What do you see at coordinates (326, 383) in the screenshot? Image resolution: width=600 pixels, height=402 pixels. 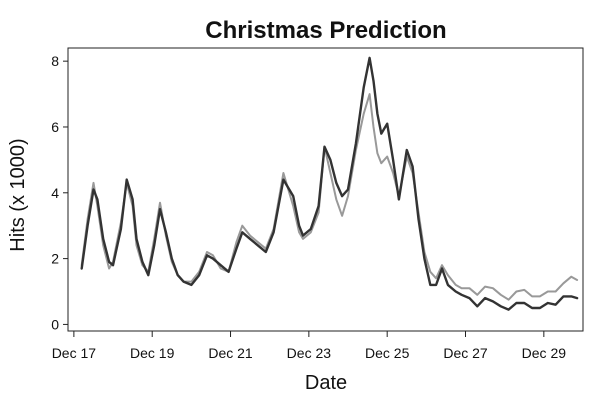 I see `x-axis-label: Date` at bounding box center [326, 383].